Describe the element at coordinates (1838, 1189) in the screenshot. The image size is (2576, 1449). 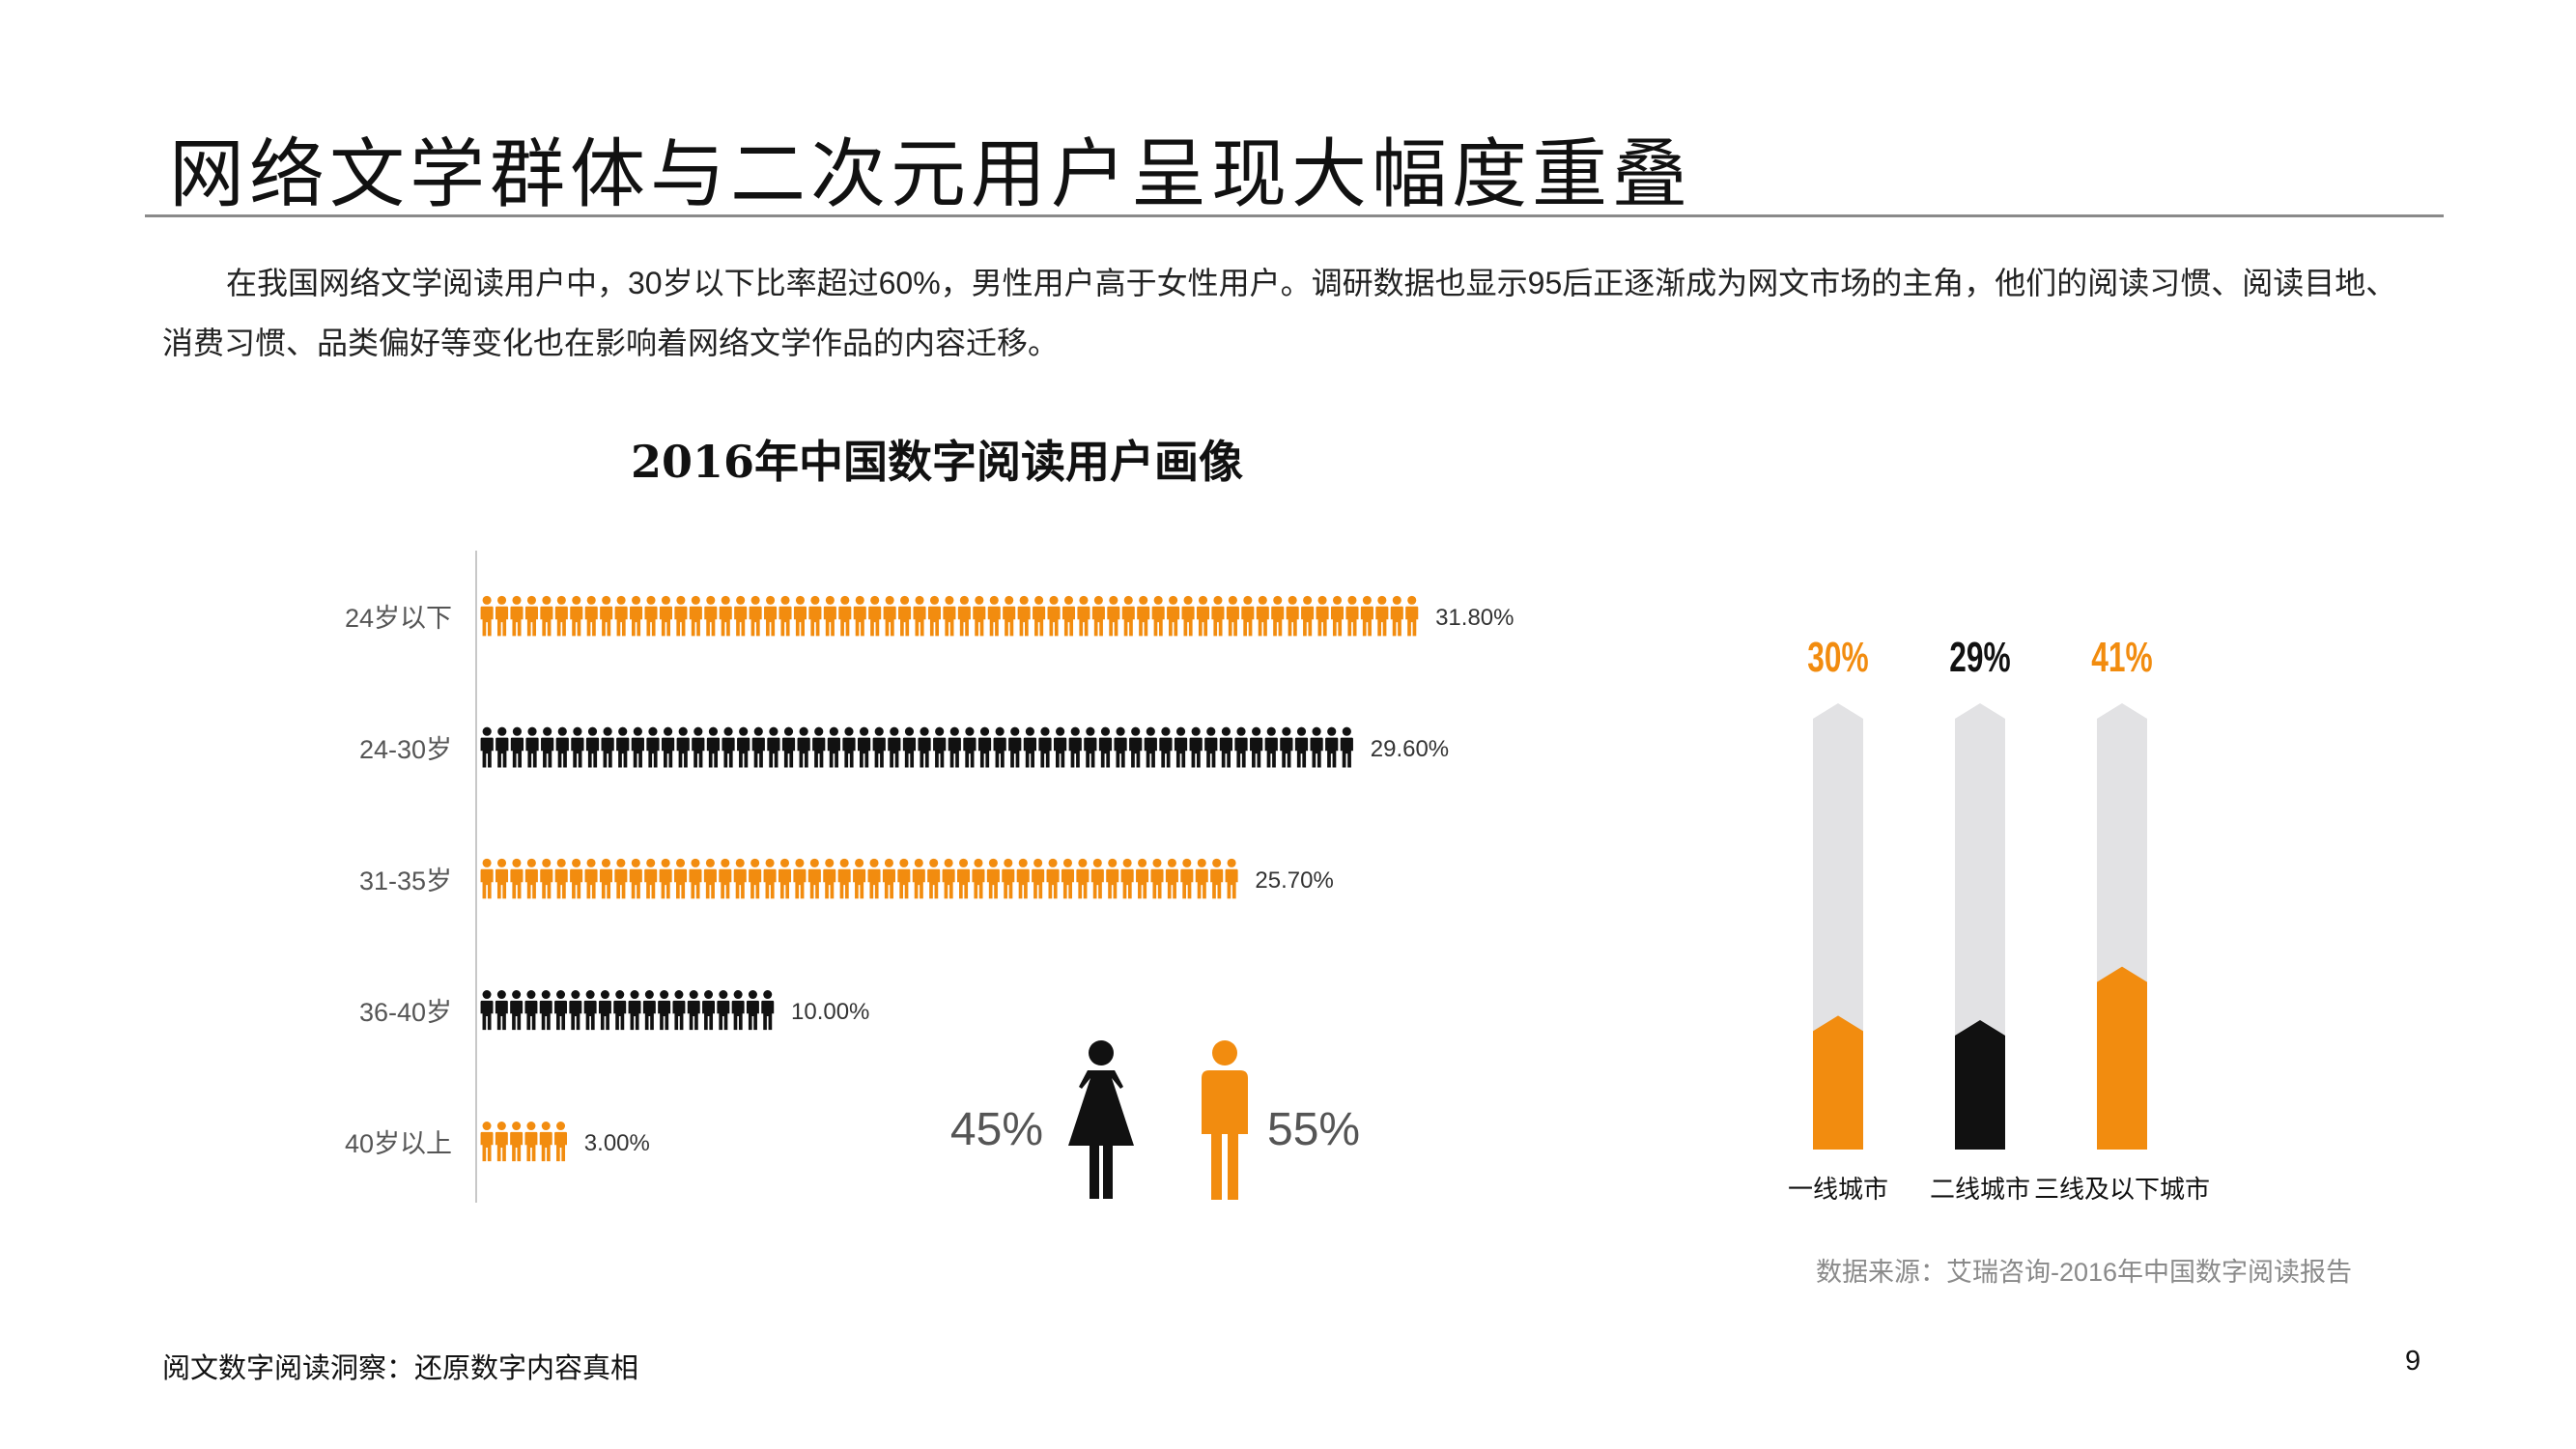
I see `city-tier-label: 一线城市` at that location.